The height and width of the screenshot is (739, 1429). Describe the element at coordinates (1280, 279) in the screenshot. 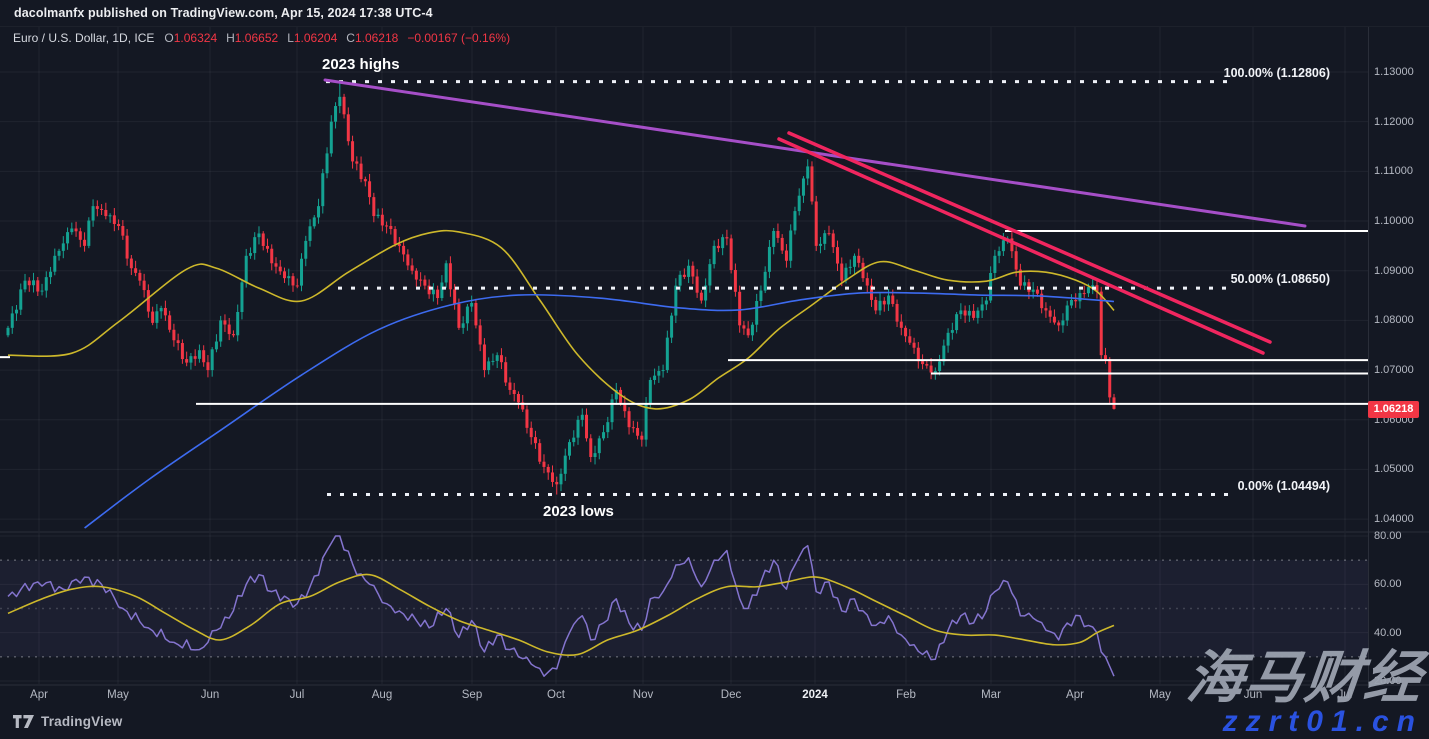

I see `fib-label: 50.00% (1.08650)` at that location.